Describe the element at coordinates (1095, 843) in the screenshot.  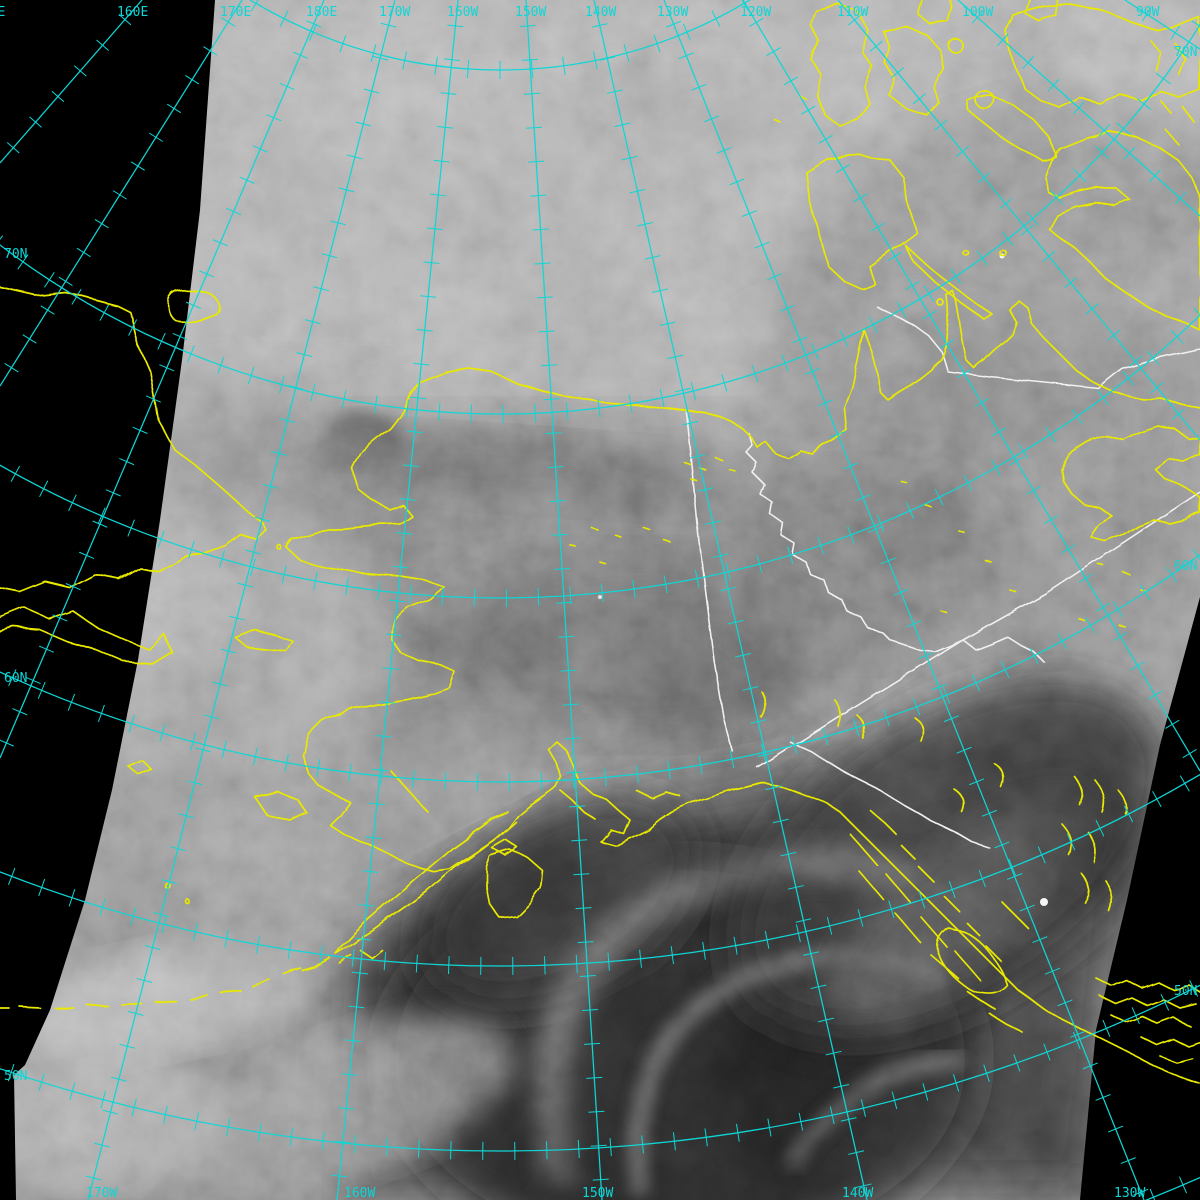
I see `lakes-atlin-teslin` at that location.